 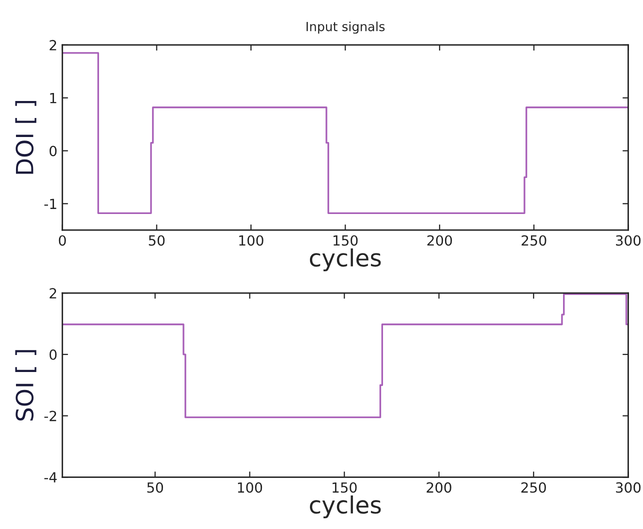 I want to click on y-axis-title: SOI [ ], so click(x=25, y=385).